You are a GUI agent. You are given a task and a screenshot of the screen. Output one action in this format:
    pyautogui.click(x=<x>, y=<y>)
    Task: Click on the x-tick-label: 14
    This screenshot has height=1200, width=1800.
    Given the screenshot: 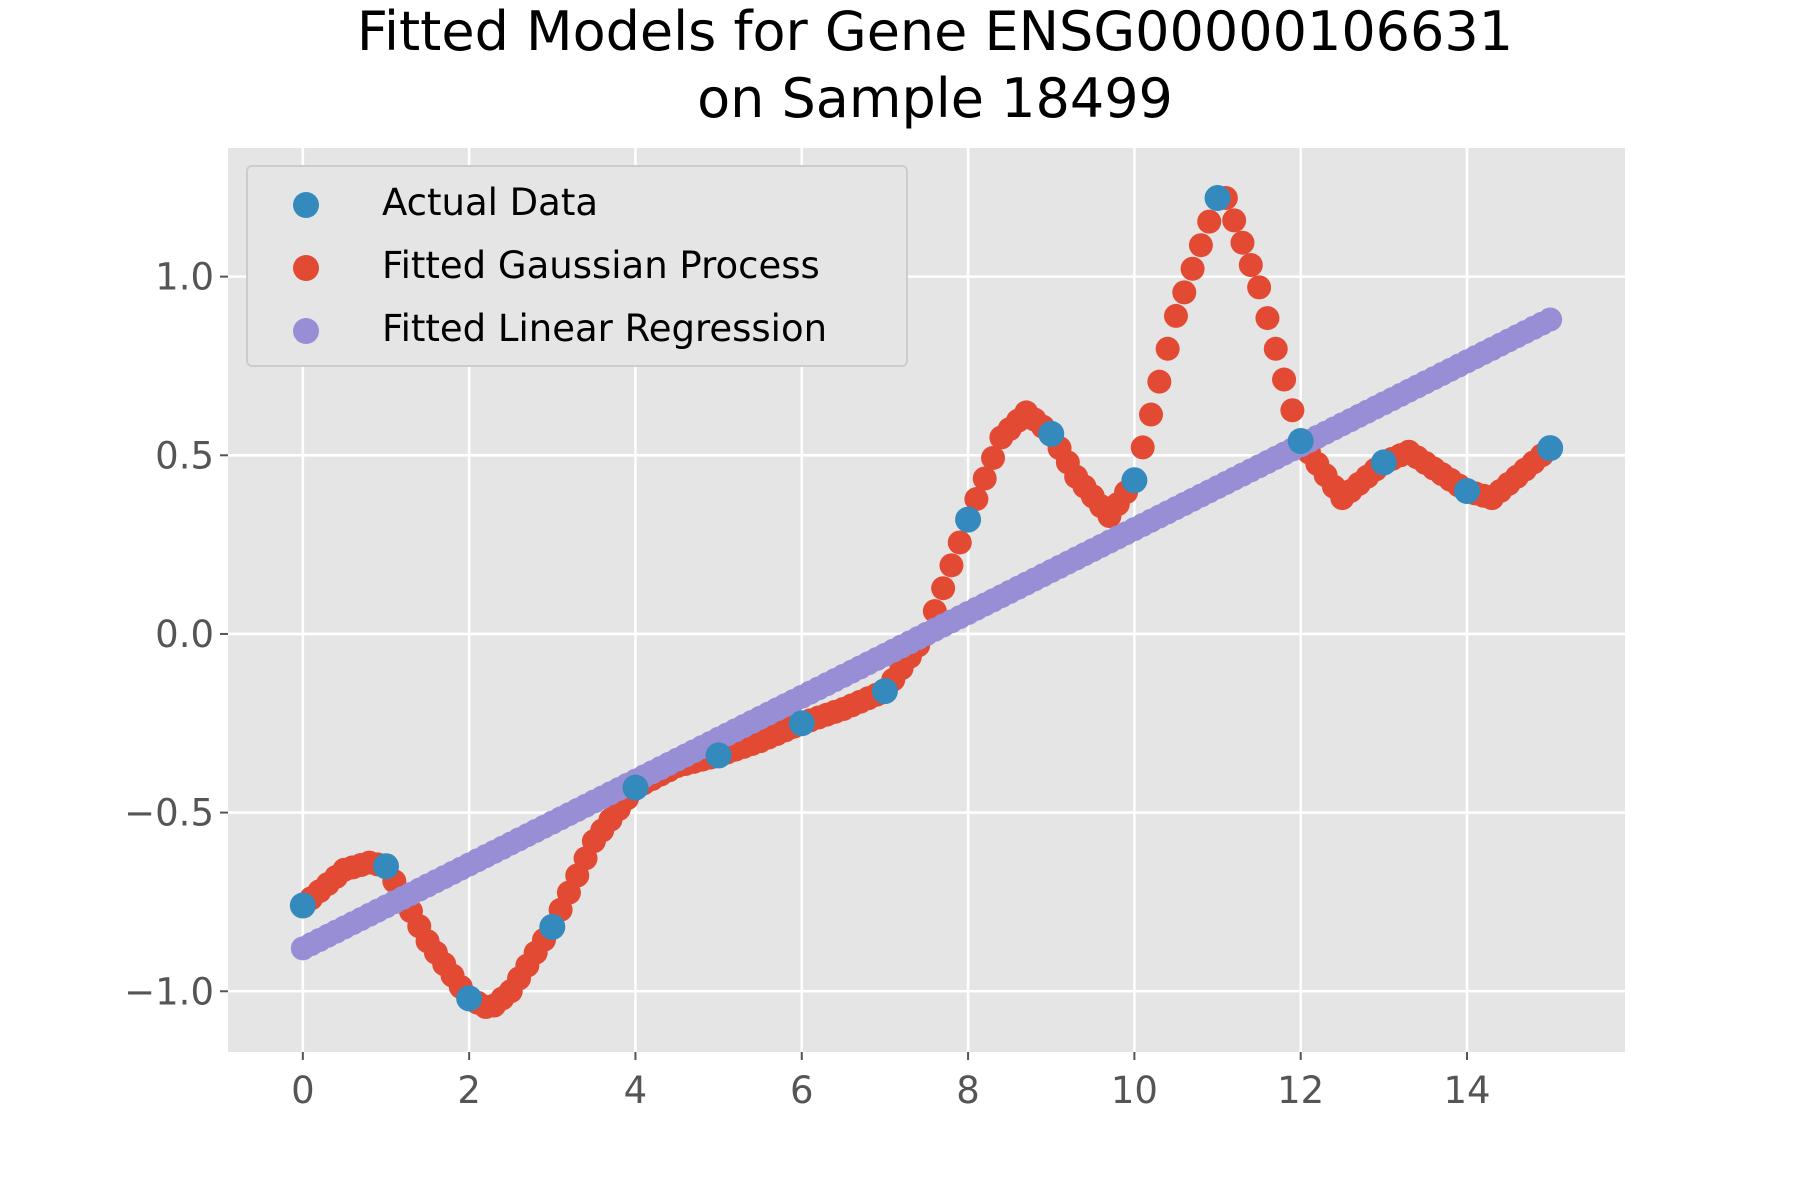 What is the action you would take?
    pyautogui.click(x=1466, y=1090)
    